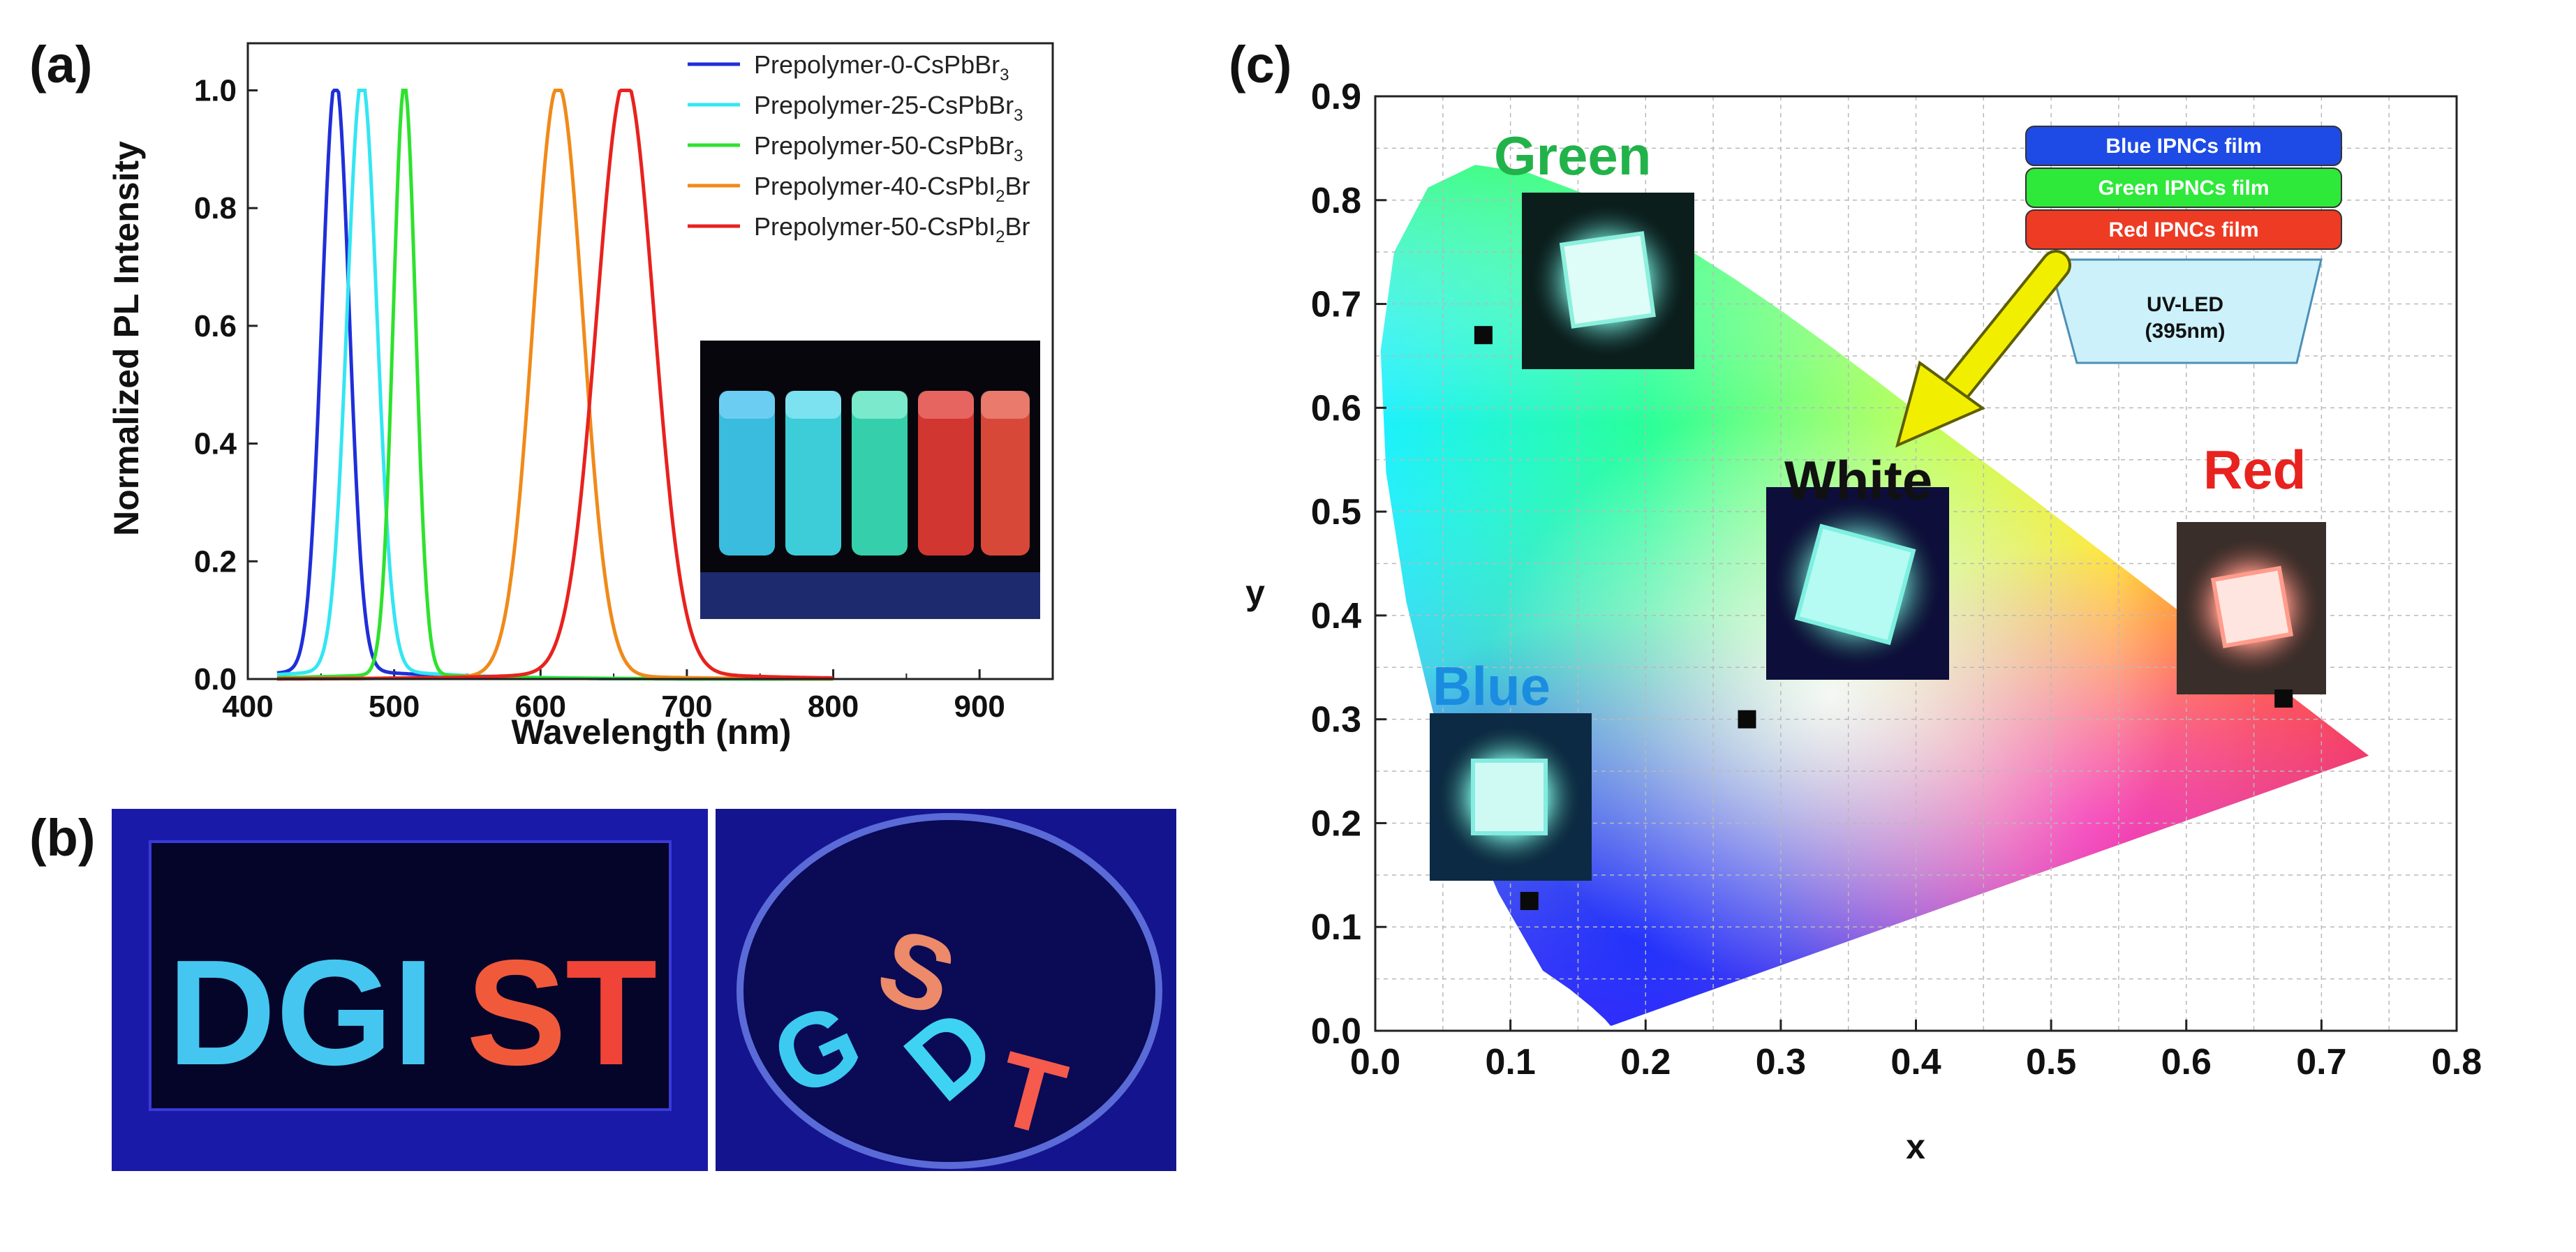 Image resolution: width=2576 pixels, height=1252 pixels. What do you see at coordinates (2456, 1062) in the screenshot?
I see `x-tick-label-c: 0.8` at bounding box center [2456, 1062].